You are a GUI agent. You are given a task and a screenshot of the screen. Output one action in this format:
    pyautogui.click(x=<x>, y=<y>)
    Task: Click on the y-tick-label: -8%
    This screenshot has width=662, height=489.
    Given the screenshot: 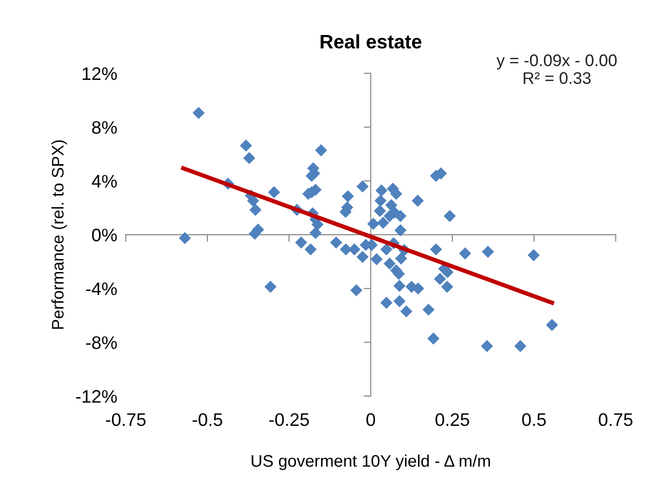 What is the action you would take?
    pyautogui.click(x=101, y=343)
    